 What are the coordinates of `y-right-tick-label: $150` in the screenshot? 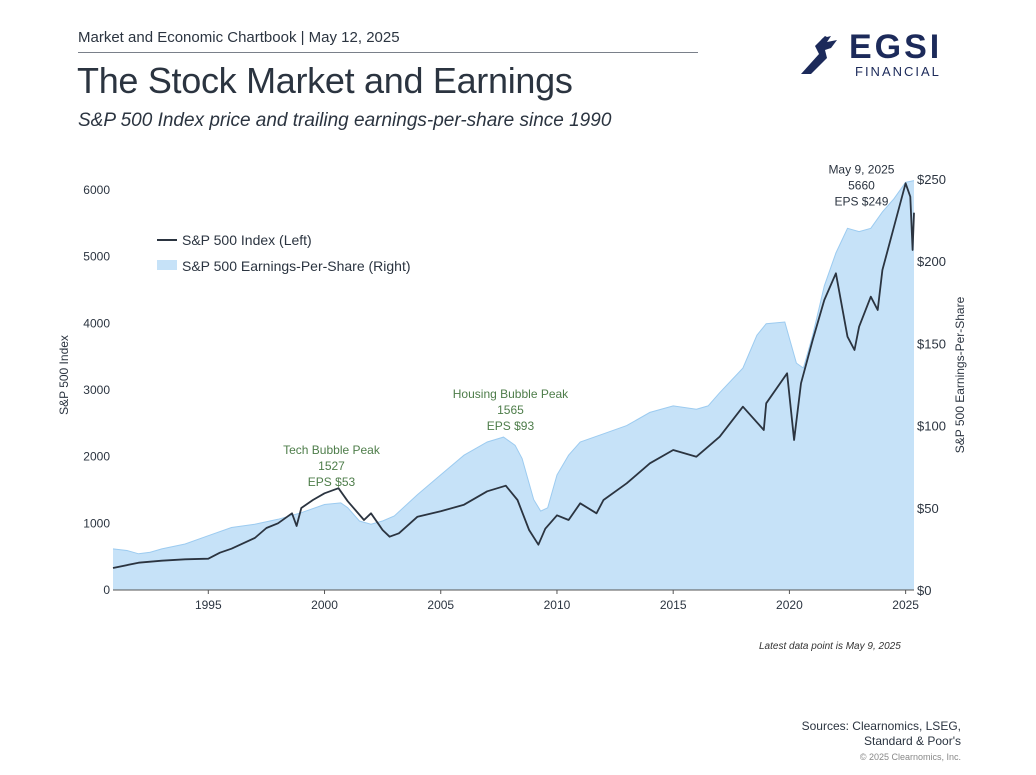 It's located at (931, 343).